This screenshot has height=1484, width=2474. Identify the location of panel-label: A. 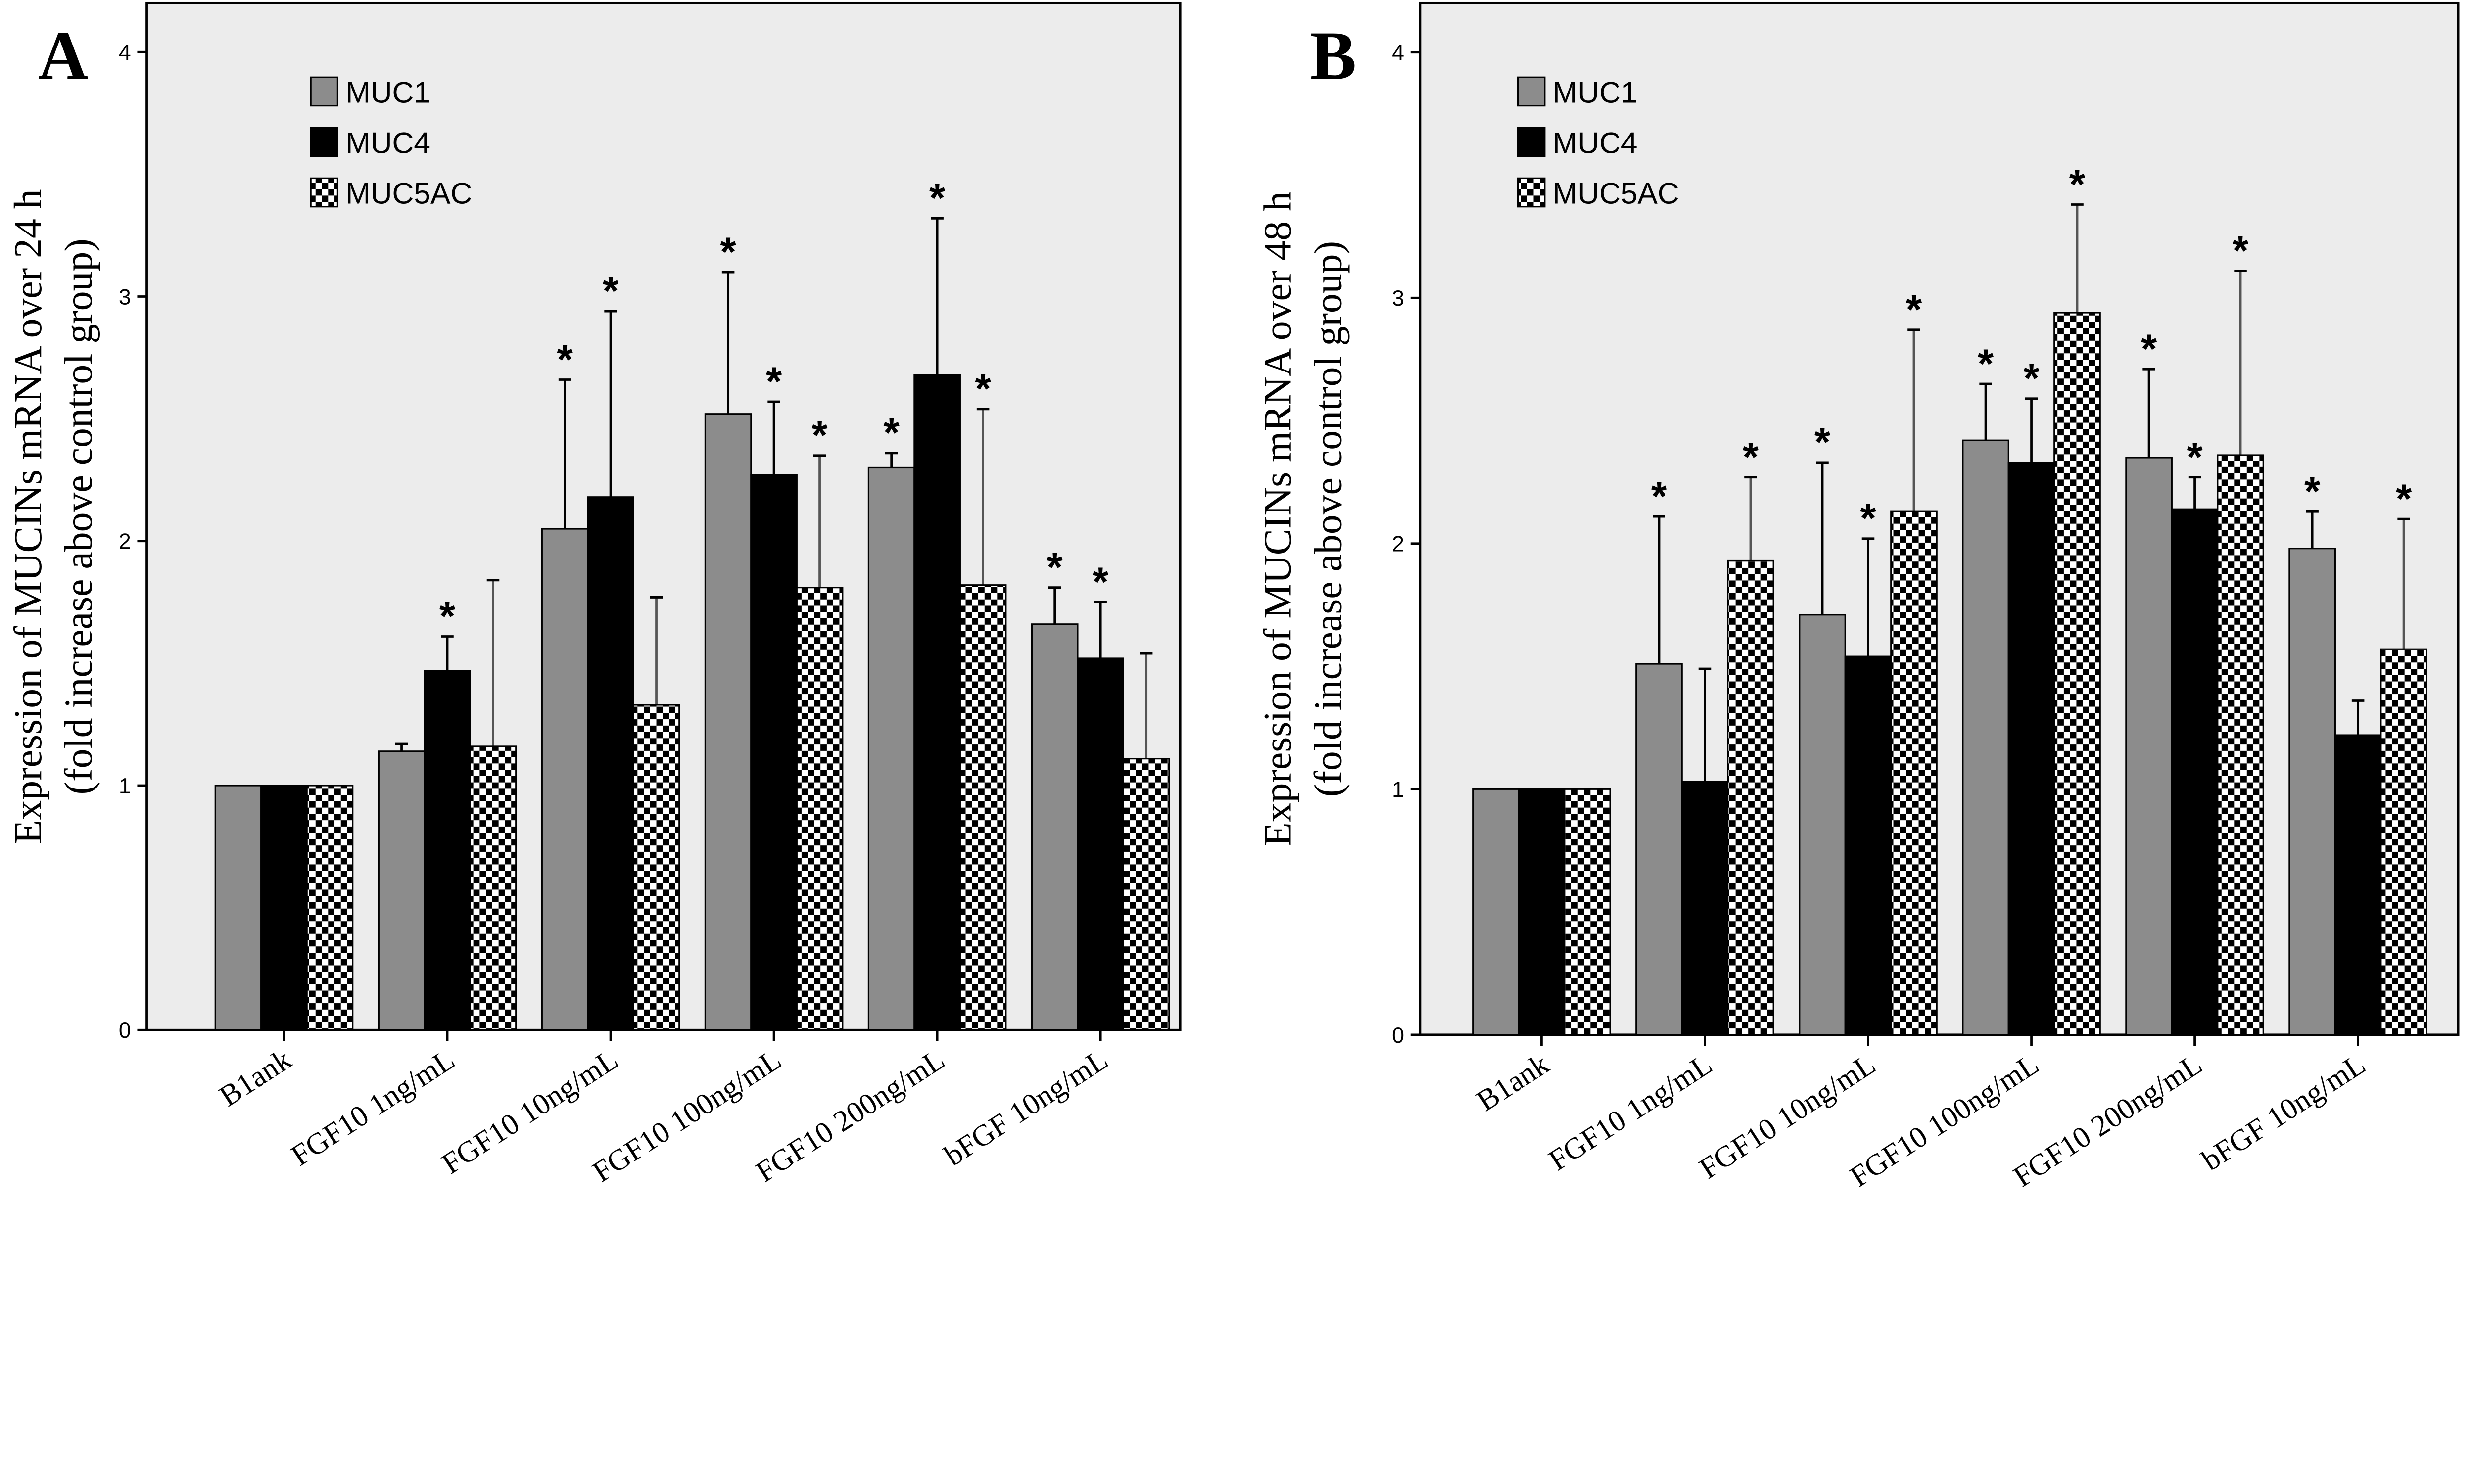
(63, 55).